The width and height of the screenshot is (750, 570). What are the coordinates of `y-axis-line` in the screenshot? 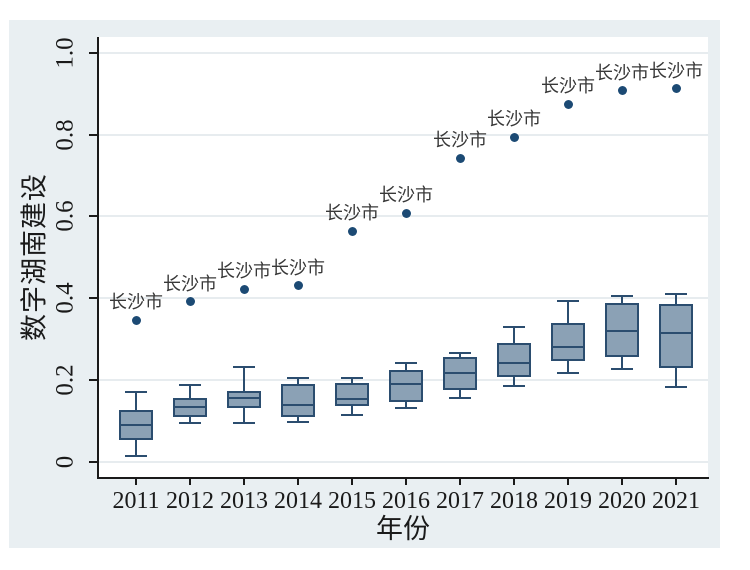 It's located at (98, 258).